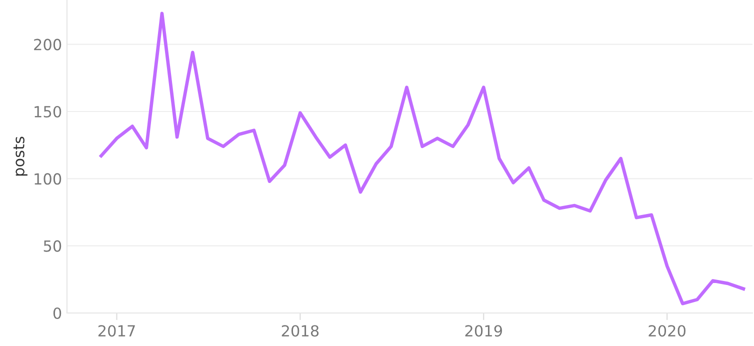  I want to click on y-tick-label: 100, so click(48, 179).